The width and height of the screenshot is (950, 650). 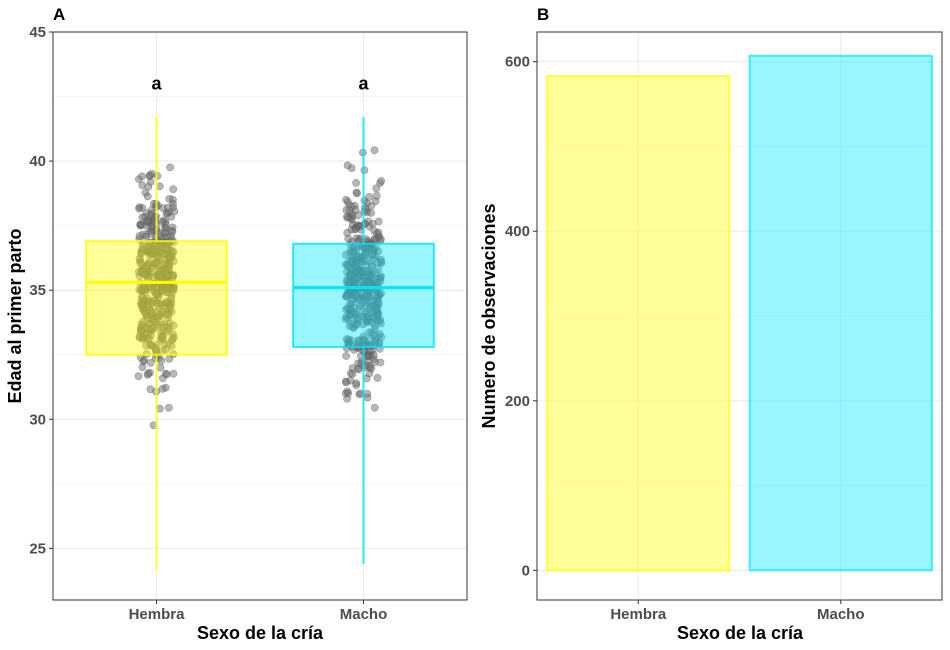 I want to click on panel-b-y-axis-title: Numero de observaciones, so click(x=489, y=315).